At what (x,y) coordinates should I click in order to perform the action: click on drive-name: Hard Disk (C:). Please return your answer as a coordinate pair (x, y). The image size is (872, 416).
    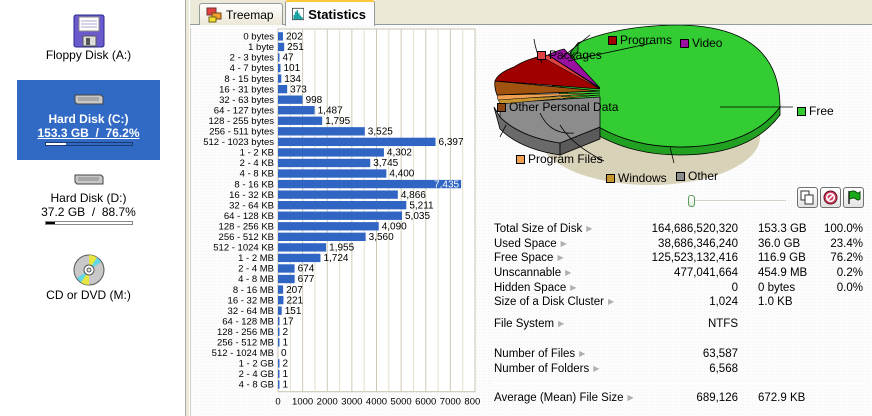
    Looking at the image, I should click on (88, 119).